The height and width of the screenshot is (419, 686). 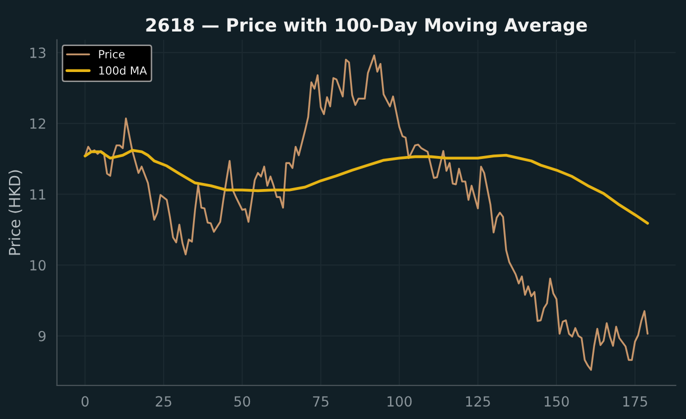 I want to click on y-tick-label: 13, so click(x=38, y=53).